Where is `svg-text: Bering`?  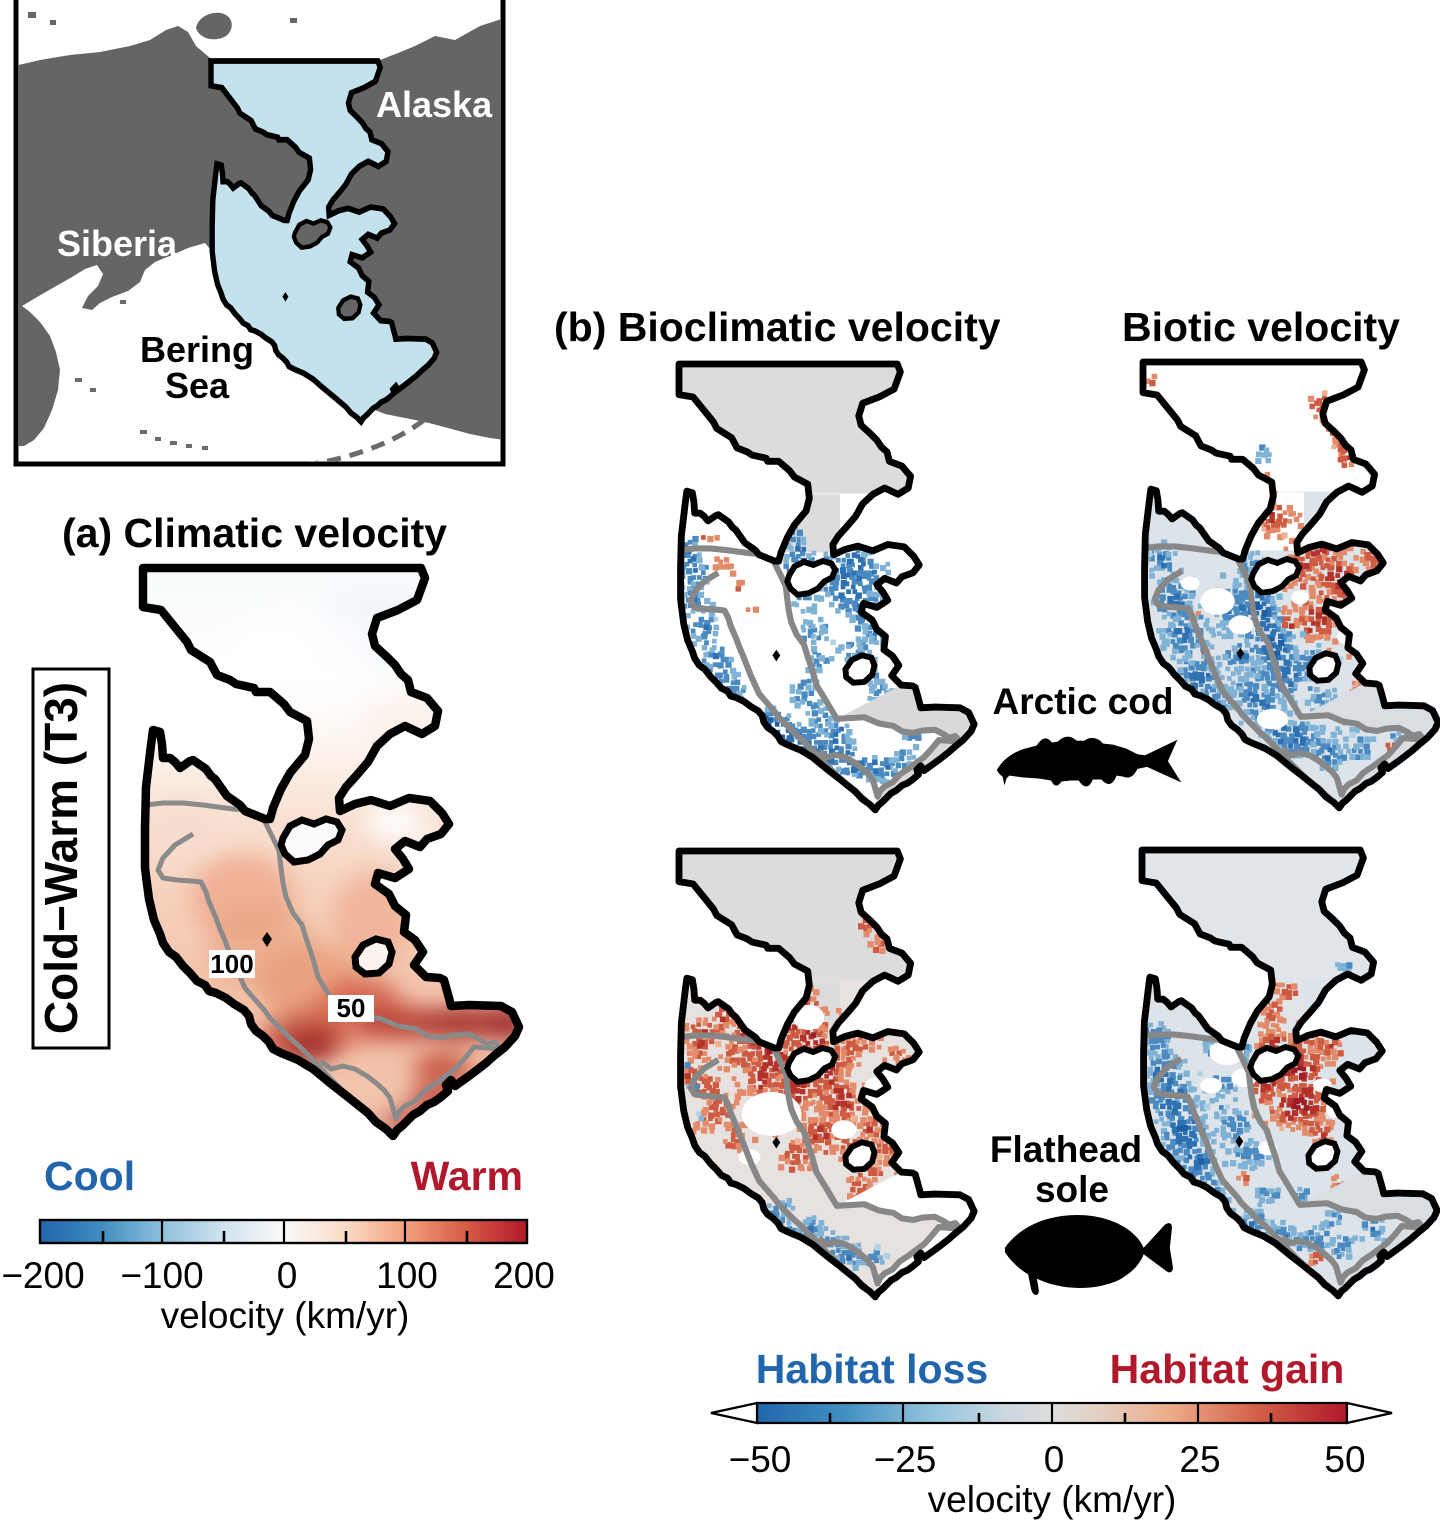
svg-text: Bering is located at coordinates (197, 349).